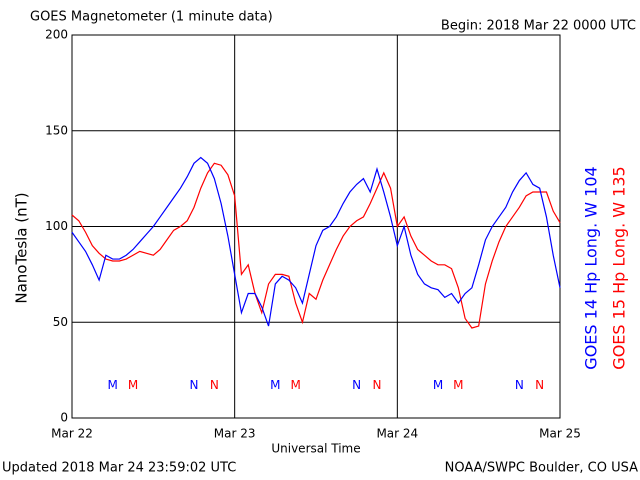  What do you see at coordinates (119, 468) in the screenshot?
I see `footer-left: Updated 2018 Mar 24 23:59:02 UTC` at bounding box center [119, 468].